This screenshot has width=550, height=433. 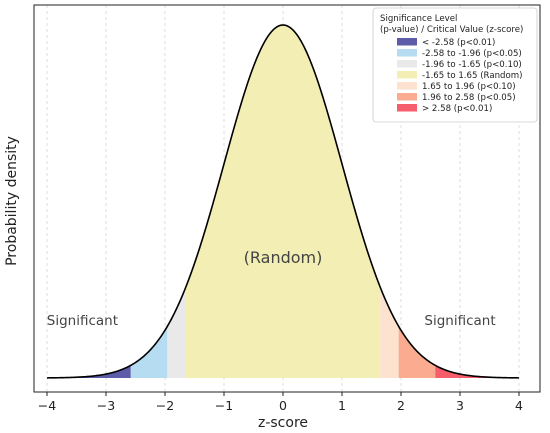 I want to click on x-axis-ticks: −4 −3 −2 −1 0 1 2 3 4, so click(x=280, y=402).